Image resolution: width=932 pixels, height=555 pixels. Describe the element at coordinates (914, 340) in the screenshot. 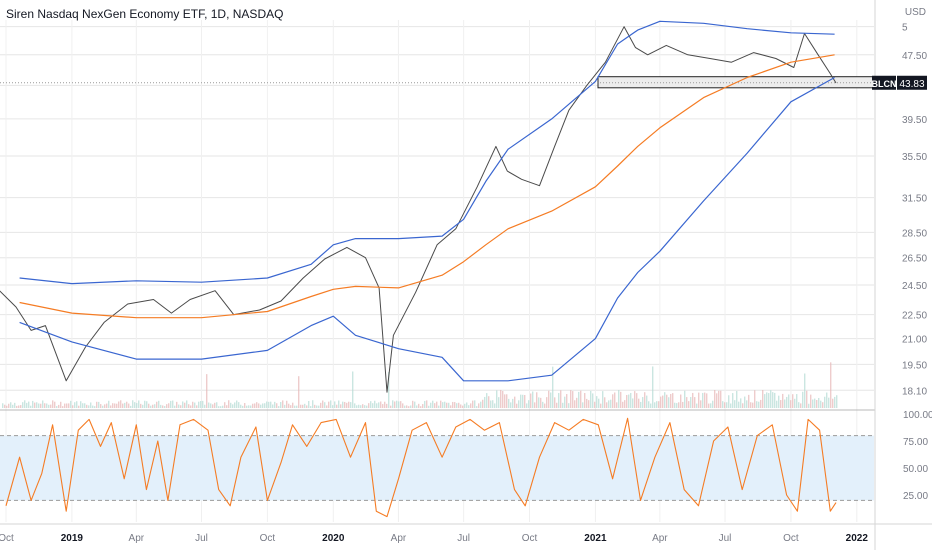

I see `price-tick-label: 21.00` at that location.